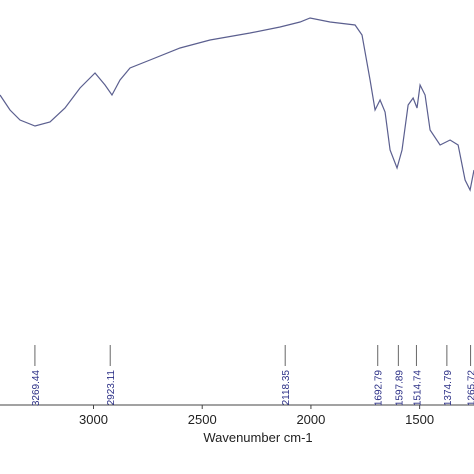  I want to click on peak-label: 1514.74, so click(417, 388).